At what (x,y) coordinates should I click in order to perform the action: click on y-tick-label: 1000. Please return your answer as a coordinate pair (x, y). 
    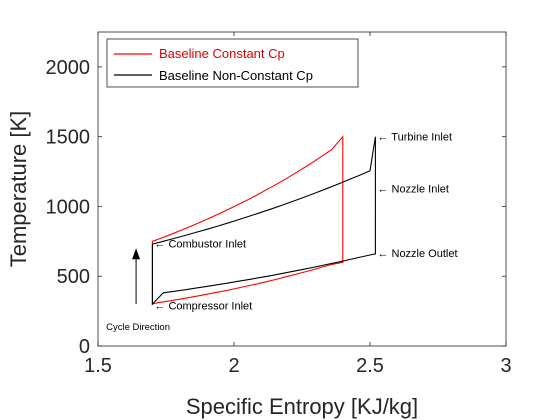
    Looking at the image, I should click on (68, 207).